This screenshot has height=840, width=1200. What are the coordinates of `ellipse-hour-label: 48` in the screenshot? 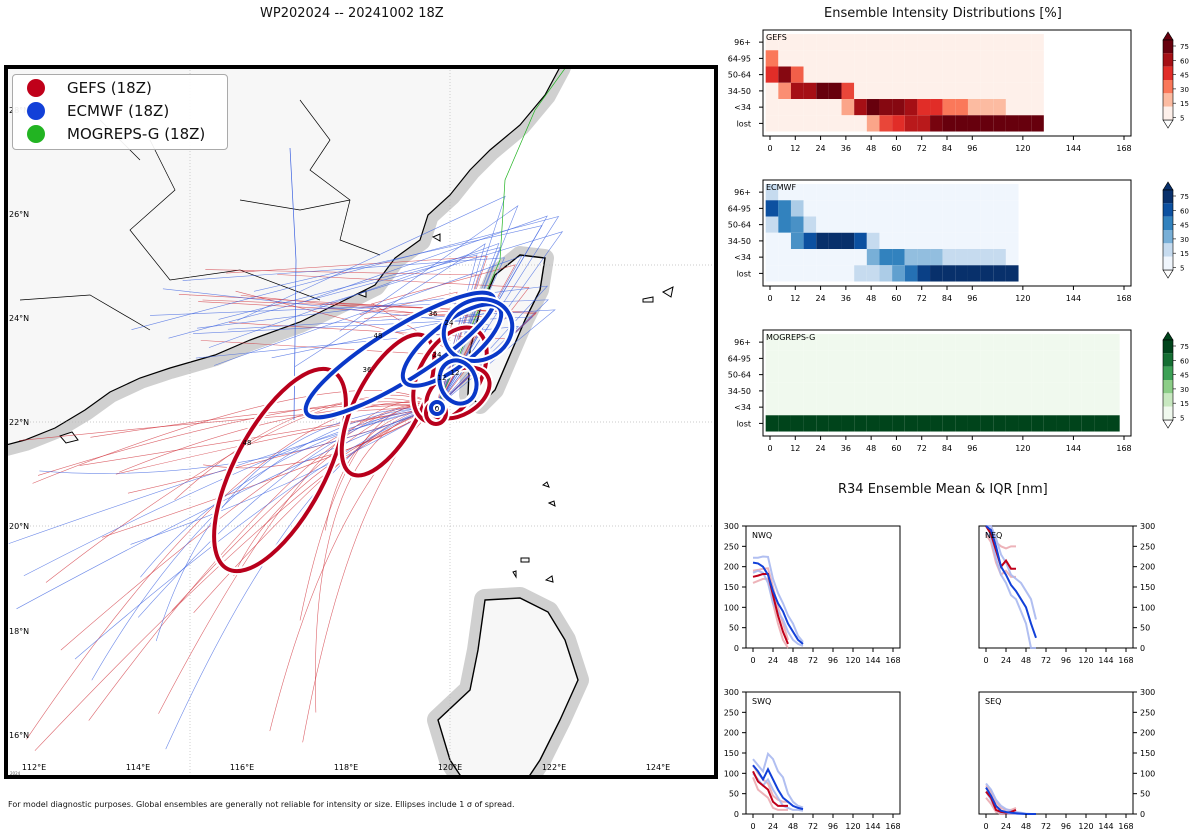 It's located at (378, 336).